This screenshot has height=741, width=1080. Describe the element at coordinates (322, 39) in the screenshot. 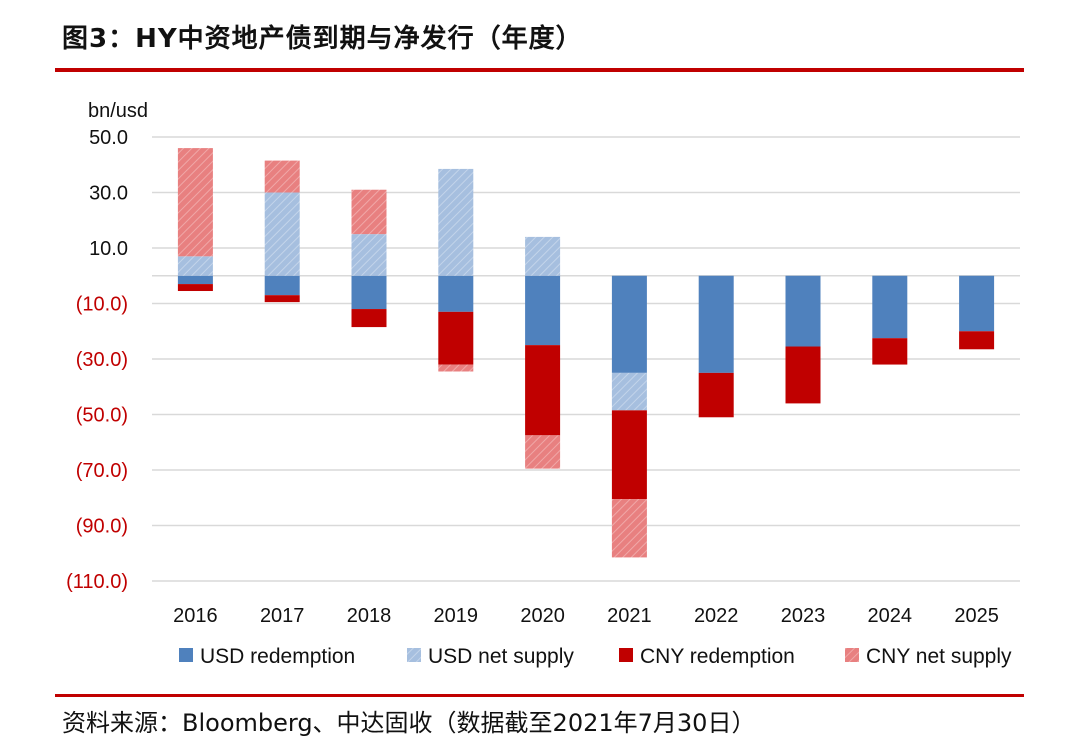

I see `figure-title: 图3：HY中资地产债到期与净发行（年度）` at that location.